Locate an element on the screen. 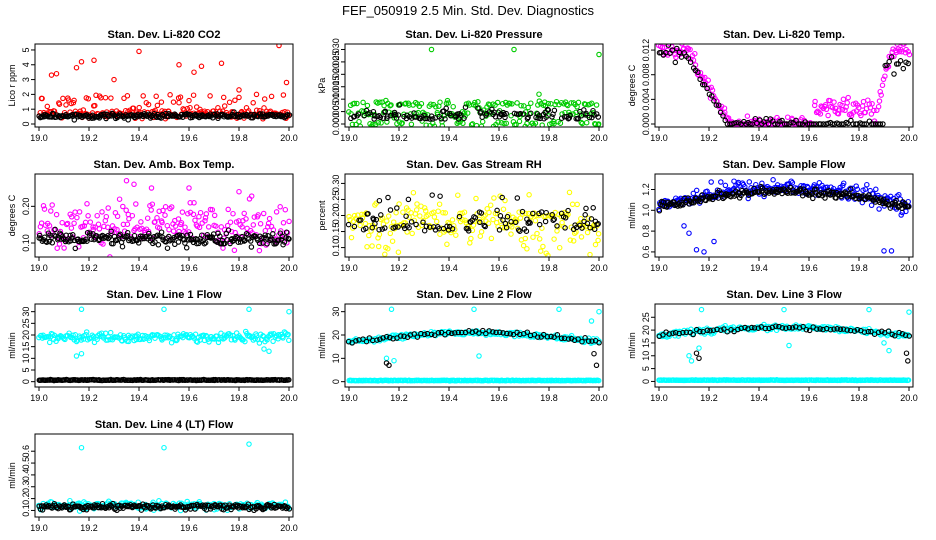  y-tick-label: 0.008 is located at coordinates (646, 74).